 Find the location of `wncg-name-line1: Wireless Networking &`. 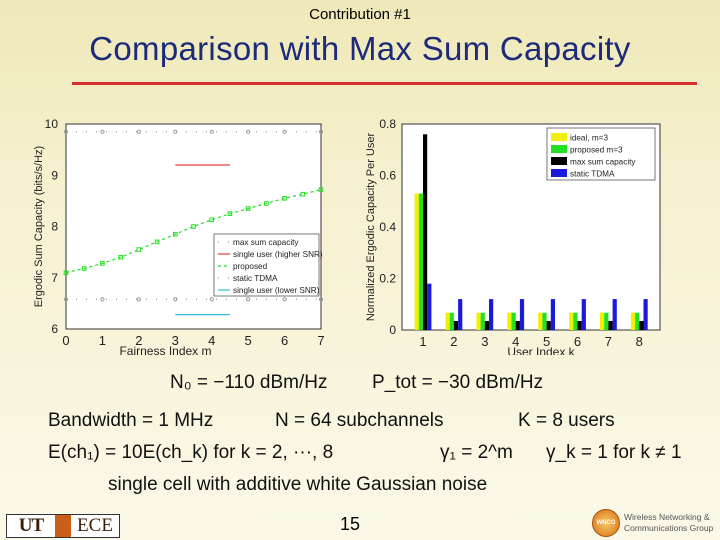

wncg-name-line1: Wireless Networking & is located at coordinates (667, 517).